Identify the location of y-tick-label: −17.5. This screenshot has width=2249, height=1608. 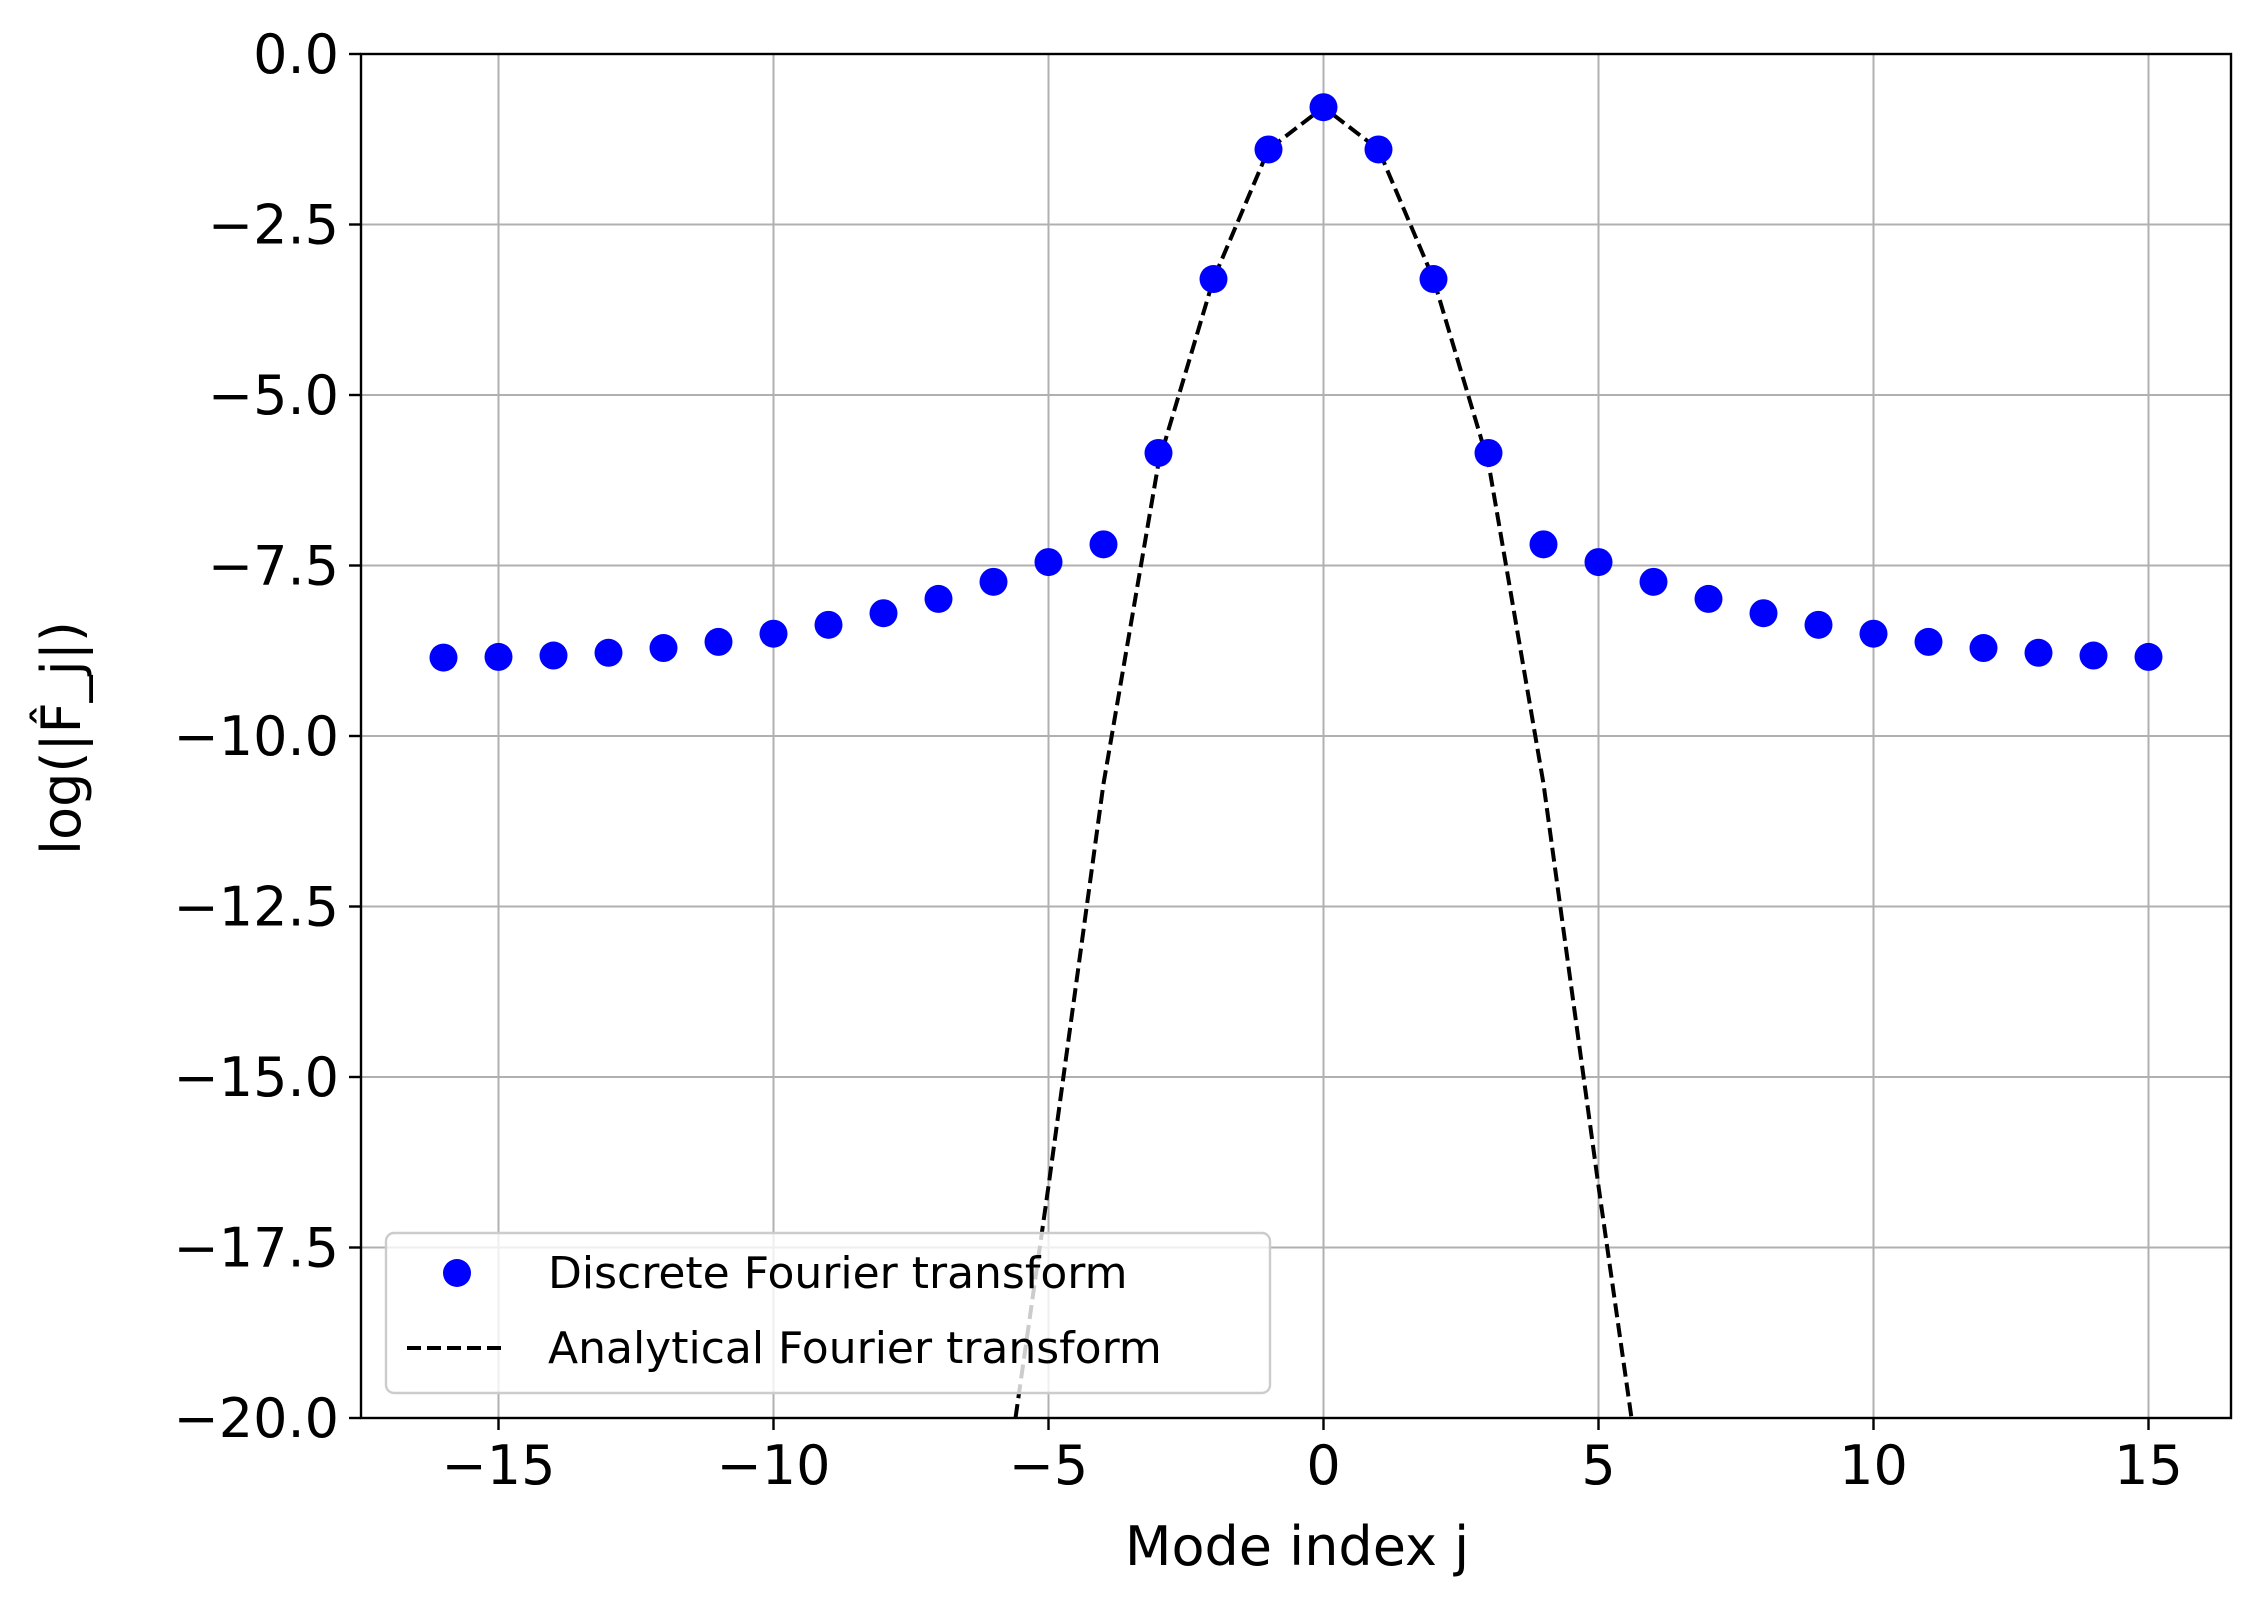
(256, 1248).